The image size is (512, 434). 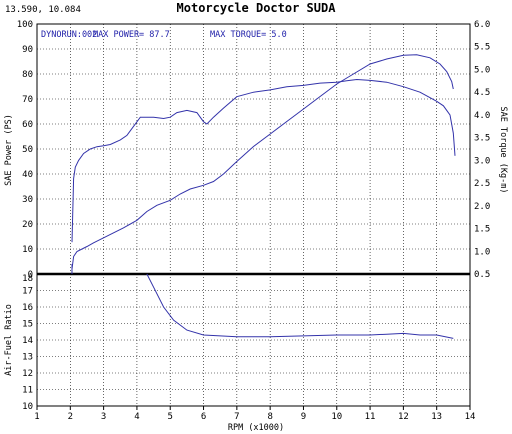 What do you see at coordinates (25, 25) in the screenshot?
I see `power-tick-label: 100` at bounding box center [25, 25].